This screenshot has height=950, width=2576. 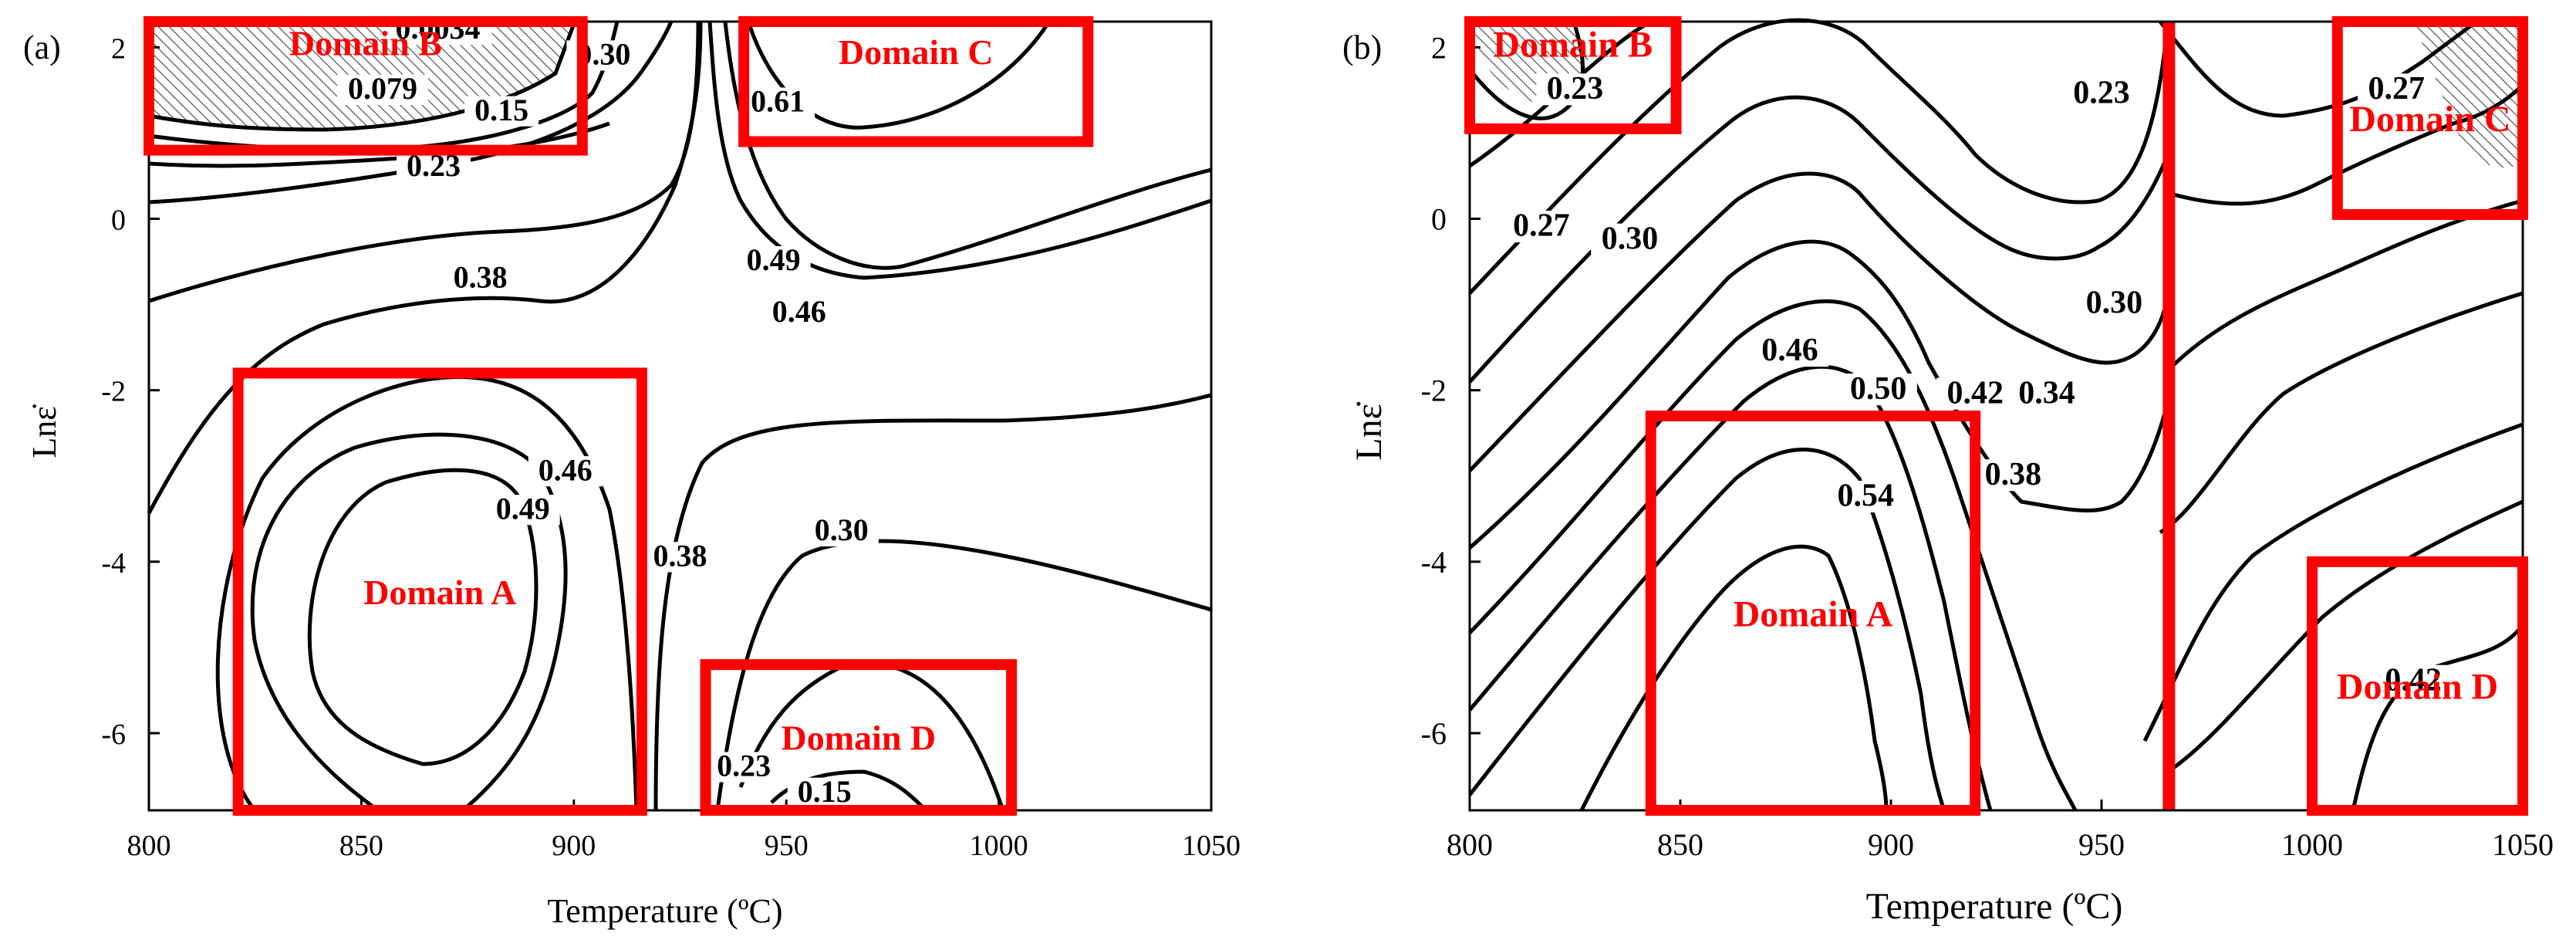 What do you see at coordinates (1362, 47) in the screenshot?
I see `panel-label-b: (b)` at bounding box center [1362, 47].